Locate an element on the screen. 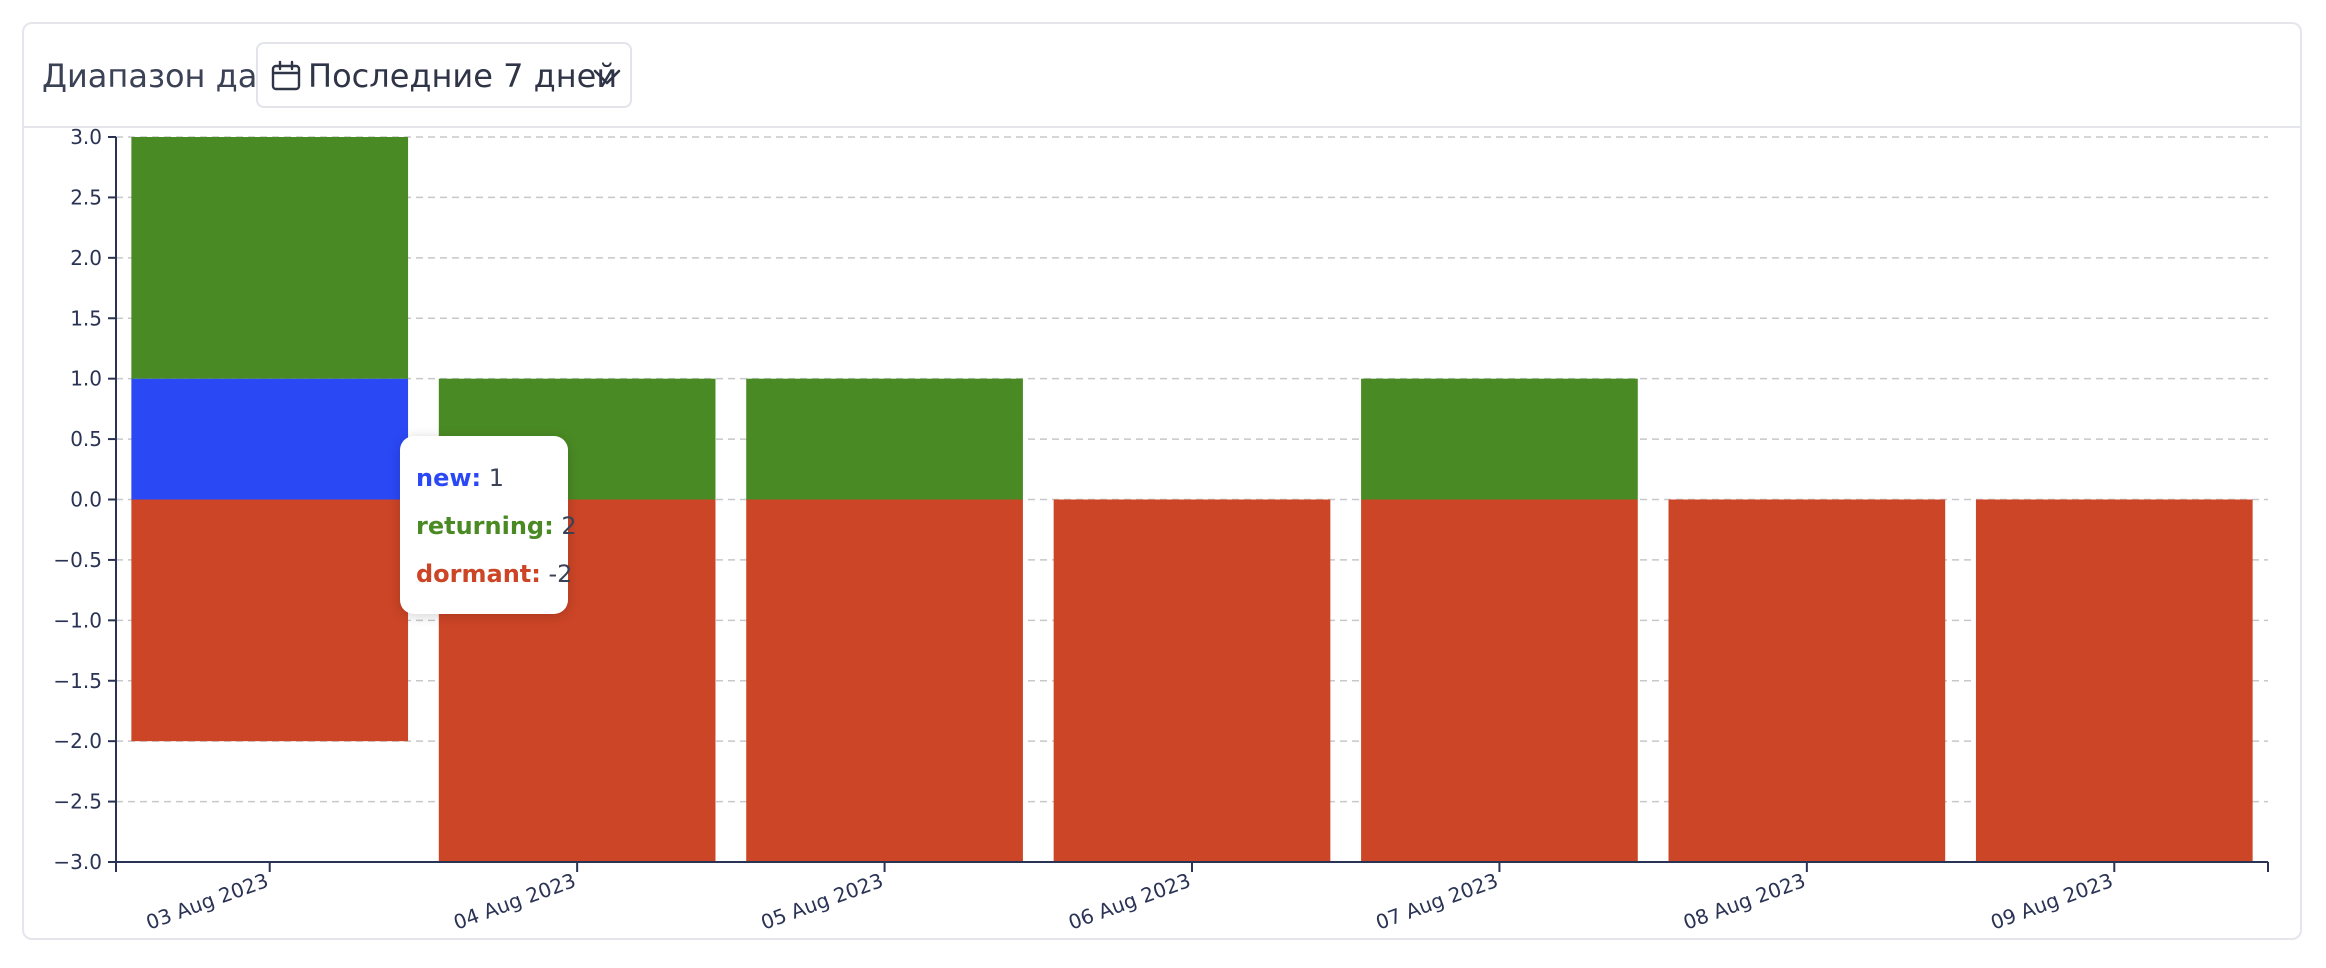 The height and width of the screenshot is (968, 2326). tooltip-row-dormant: dormant: -2 is located at coordinates (494, 574).